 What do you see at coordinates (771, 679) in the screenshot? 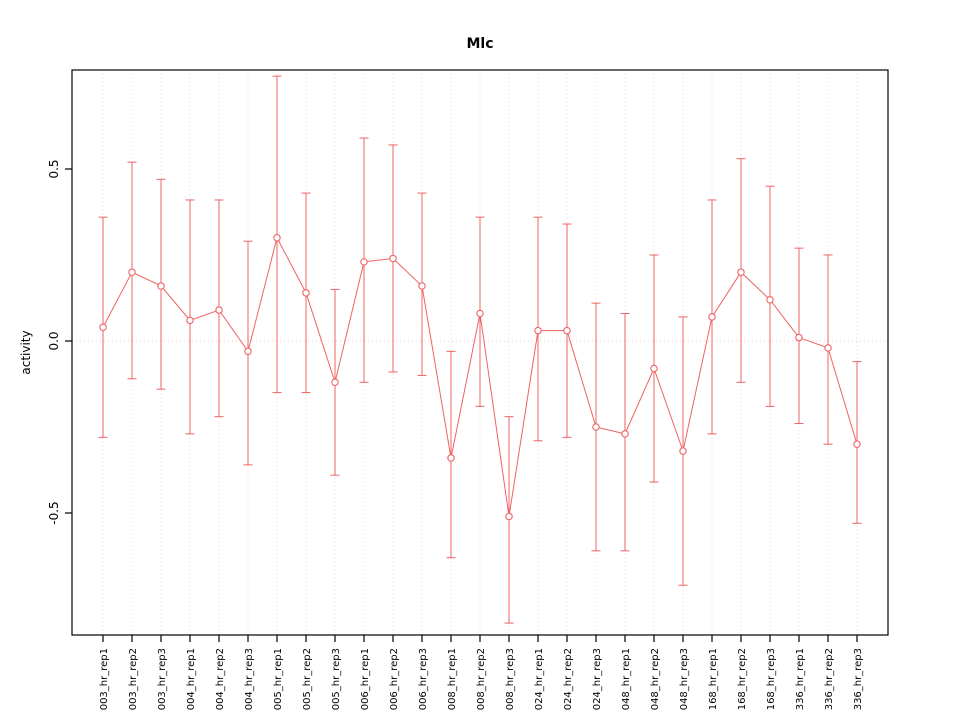
I see `x-tick-label: 168_hr_rep3` at bounding box center [771, 679].